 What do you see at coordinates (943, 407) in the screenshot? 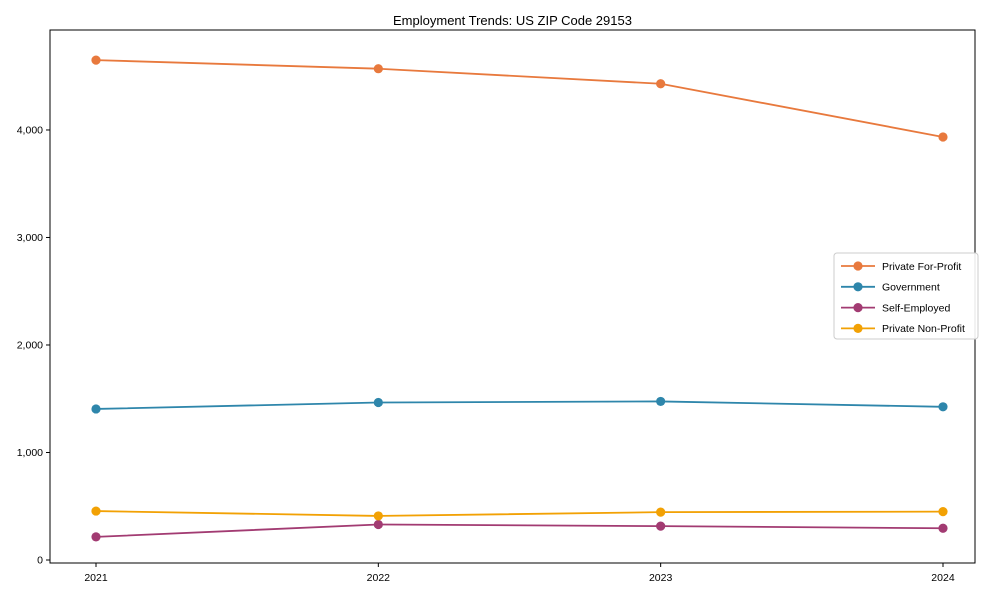
I see `data-point-government-2024` at bounding box center [943, 407].